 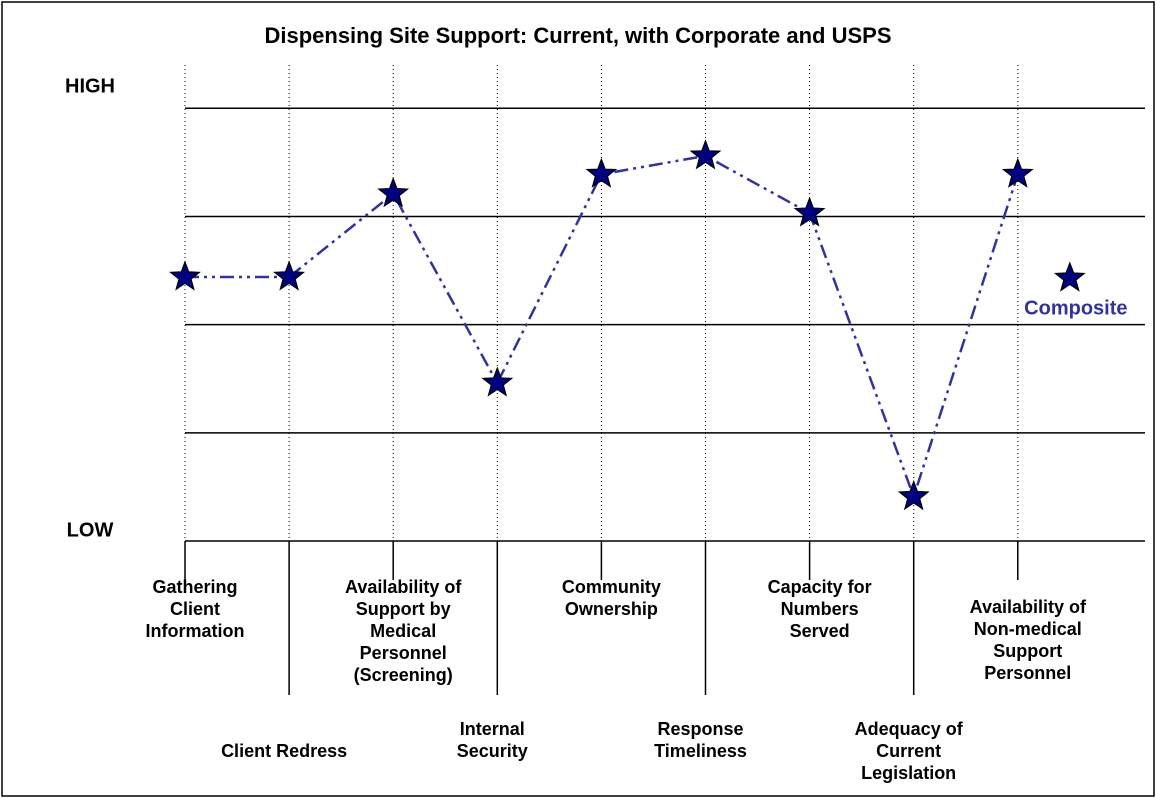 What do you see at coordinates (492, 740) in the screenshot?
I see `x-tick-label: Internal Security` at bounding box center [492, 740].